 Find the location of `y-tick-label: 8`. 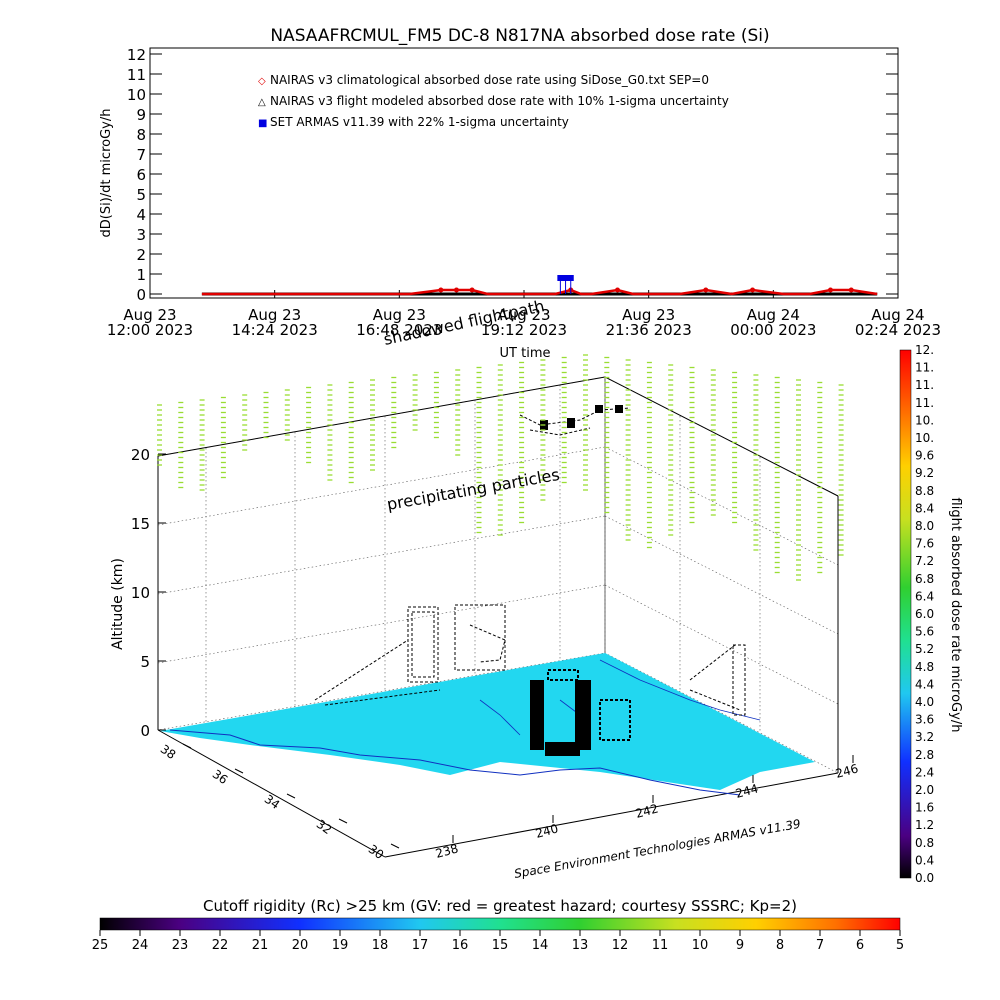

y-tick-label: 8 is located at coordinates (141, 135).